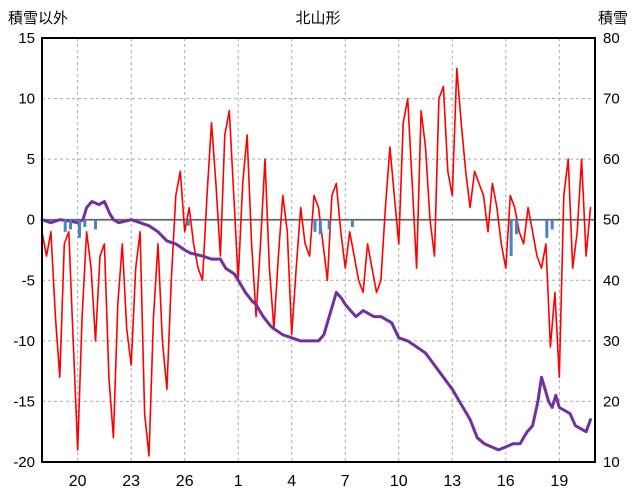  What do you see at coordinates (26, 99) in the screenshot?
I see `left-axis-tick-label: 10` at bounding box center [26, 99].